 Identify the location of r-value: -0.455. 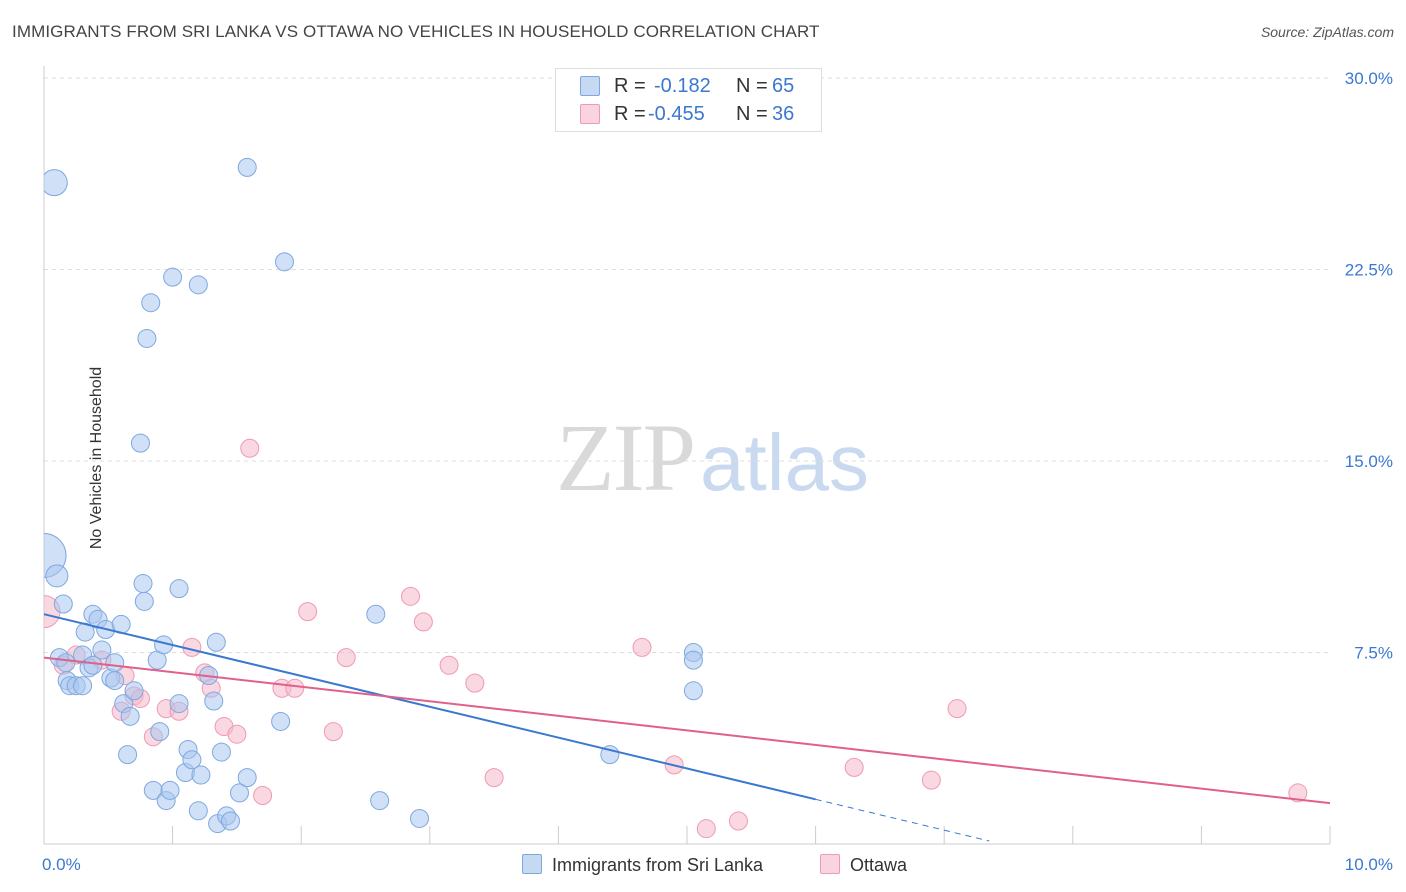
(676, 114).